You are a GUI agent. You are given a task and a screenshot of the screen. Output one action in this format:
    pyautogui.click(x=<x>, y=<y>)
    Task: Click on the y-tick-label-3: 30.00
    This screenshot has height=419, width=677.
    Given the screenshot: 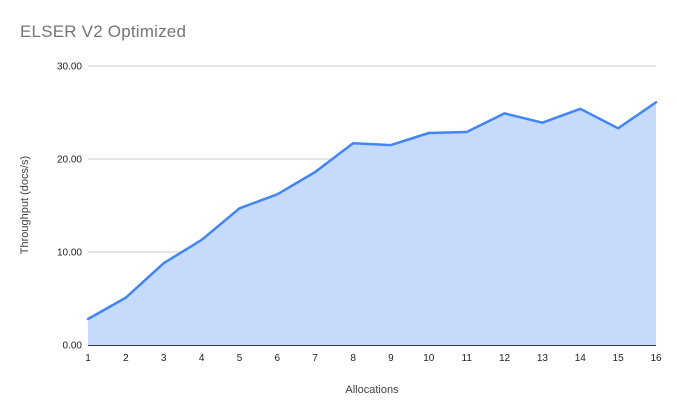 What is the action you would take?
    pyautogui.click(x=69, y=67)
    